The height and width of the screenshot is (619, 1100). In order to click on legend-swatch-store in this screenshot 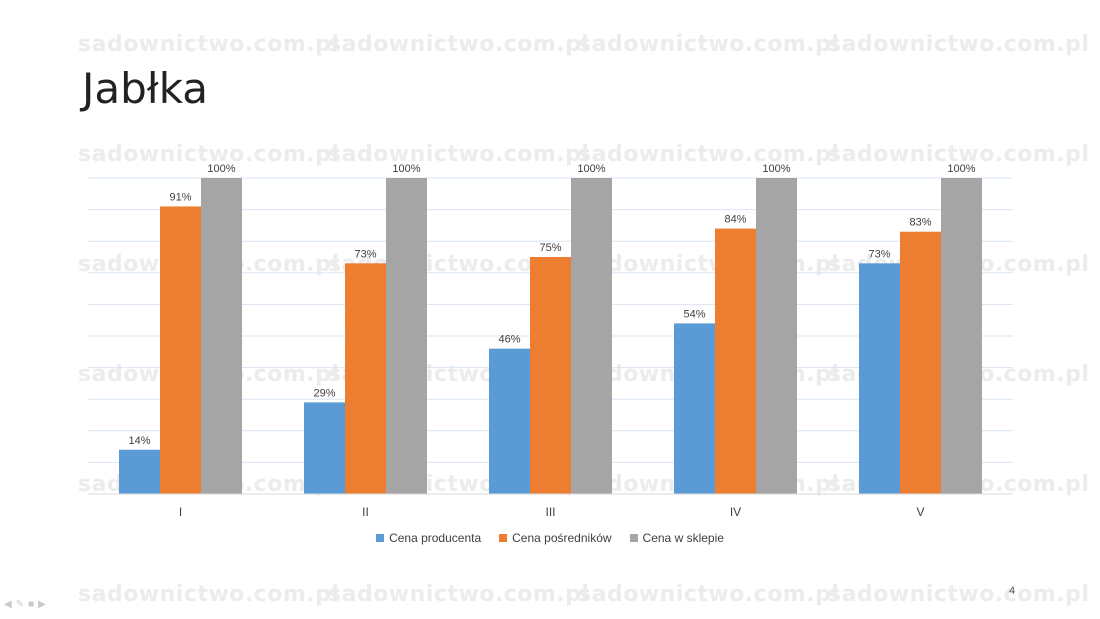, I will do `click(633, 538)`.